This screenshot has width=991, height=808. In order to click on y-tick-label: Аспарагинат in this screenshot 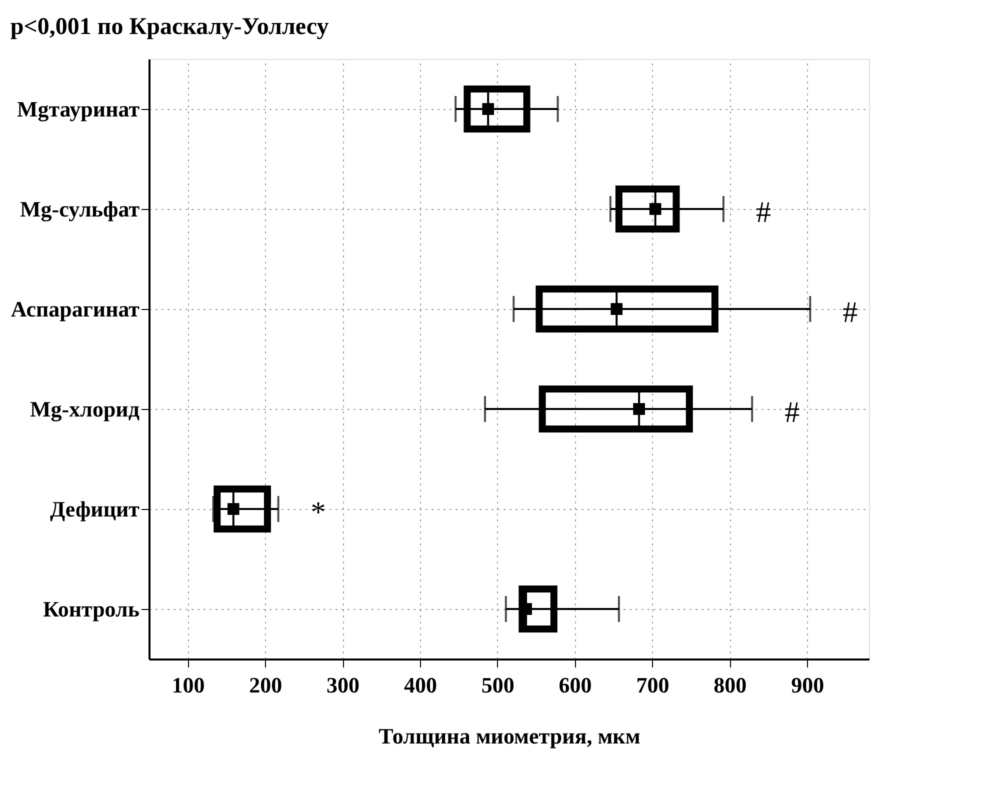, I will do `click(75, 309)`.